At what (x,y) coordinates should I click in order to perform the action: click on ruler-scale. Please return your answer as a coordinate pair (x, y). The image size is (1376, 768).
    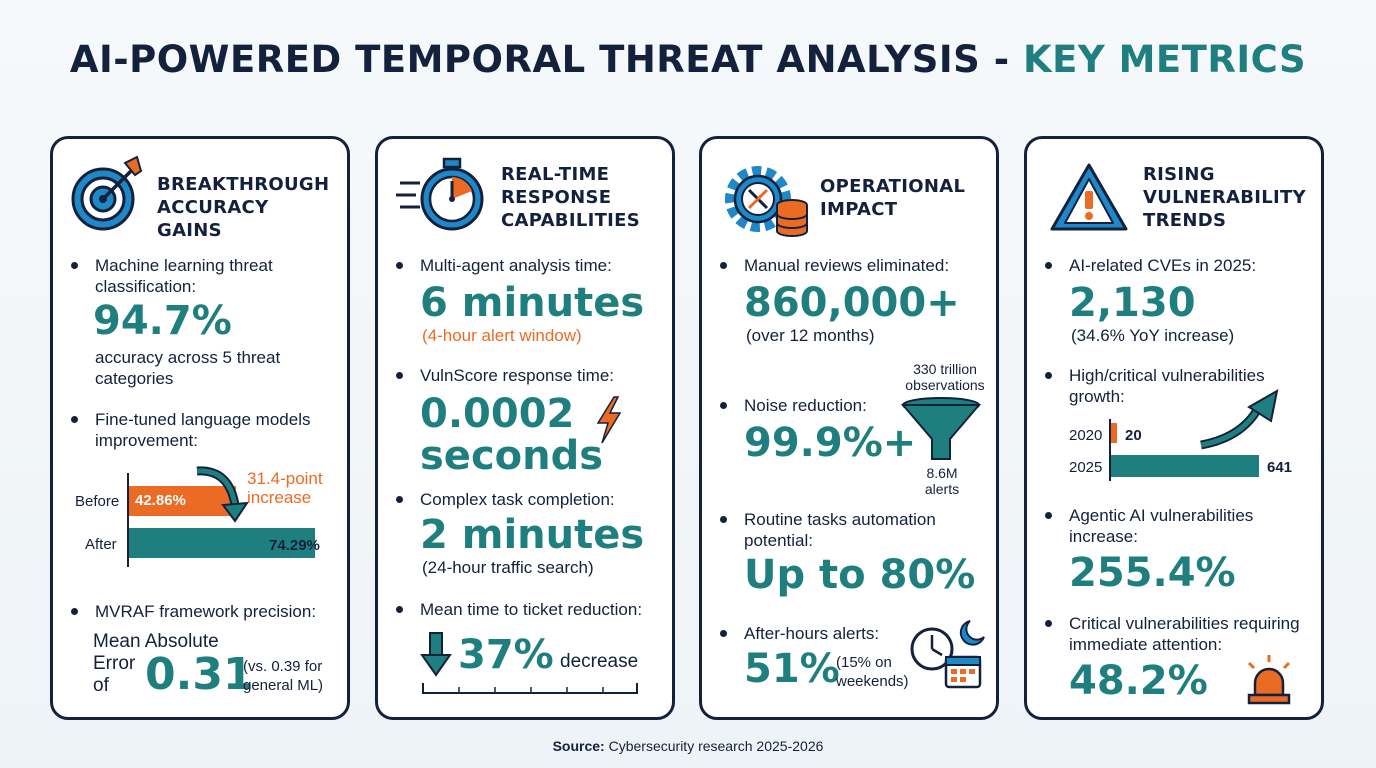
    Looking at the image, I should click on (530, 688).